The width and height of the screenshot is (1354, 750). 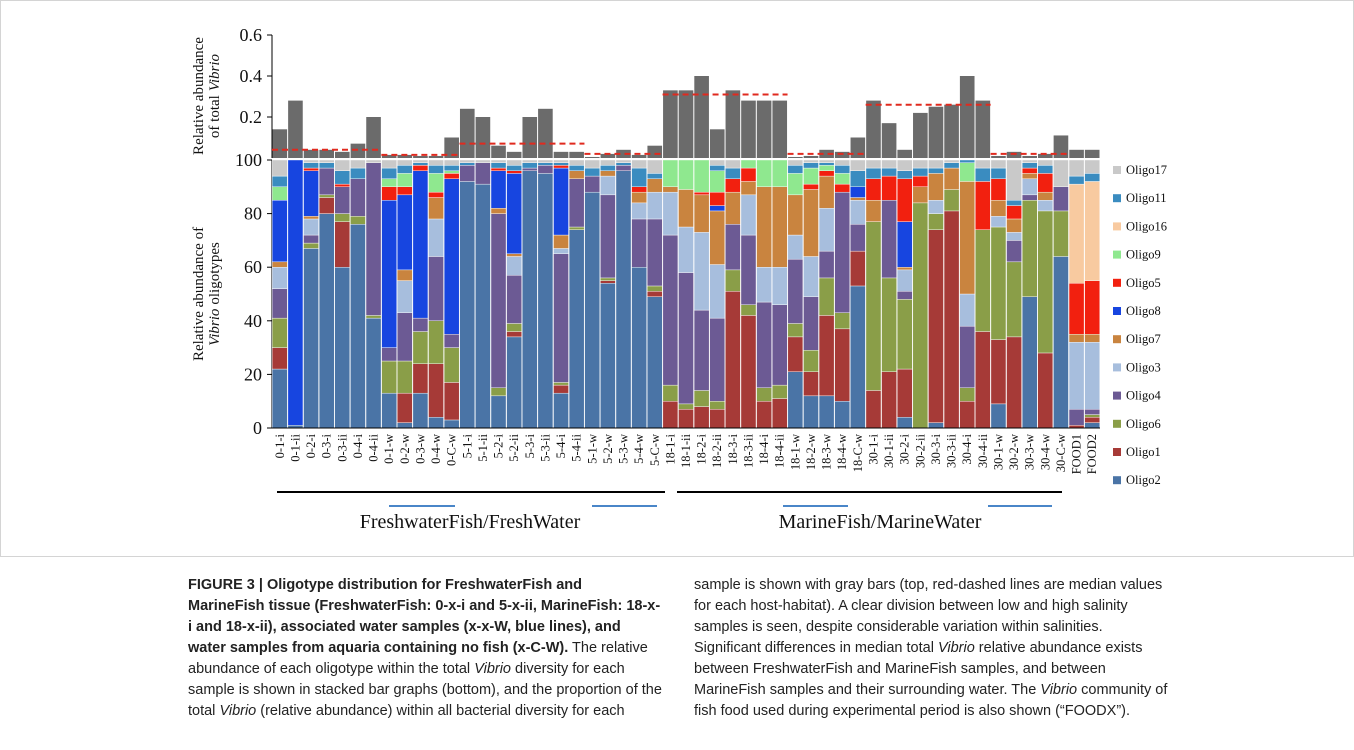 I want to click on x-tick-label: 18-2-ii, so click(x=717, y=450).